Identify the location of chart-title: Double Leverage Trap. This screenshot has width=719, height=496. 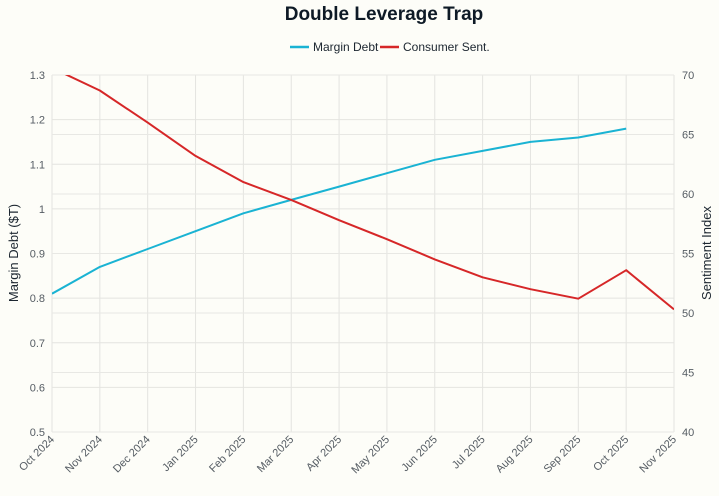
(384, 14).